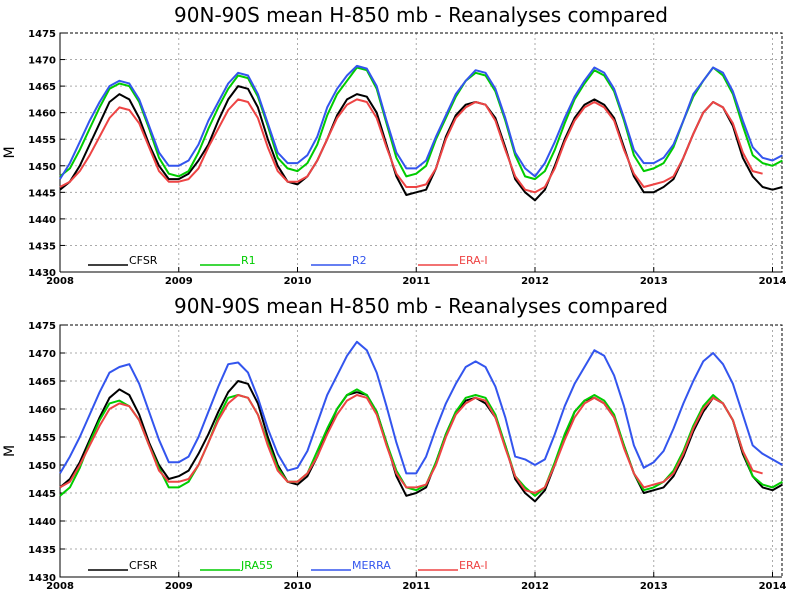 Image resolution: width=800 pixels, height=600 pixels. I want to click on legend-label: JRA55, so click(256, 565).